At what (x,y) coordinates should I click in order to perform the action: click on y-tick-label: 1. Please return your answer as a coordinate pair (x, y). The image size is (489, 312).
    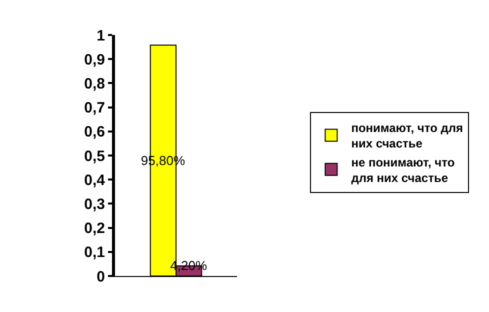
    Looking at the image, I should click on (100, 35).